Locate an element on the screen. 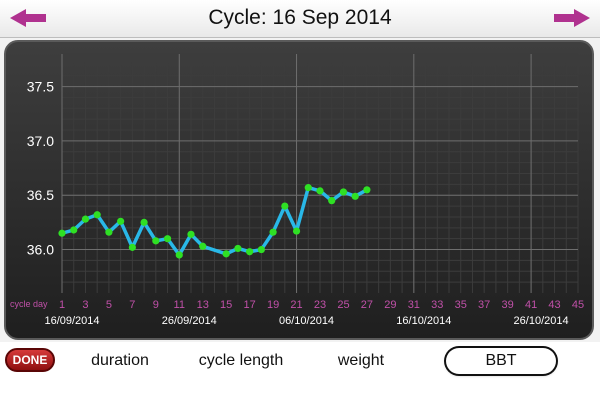 The image size is (600, 400). x-tick-label: 13 is located at coordinates (203, 305).